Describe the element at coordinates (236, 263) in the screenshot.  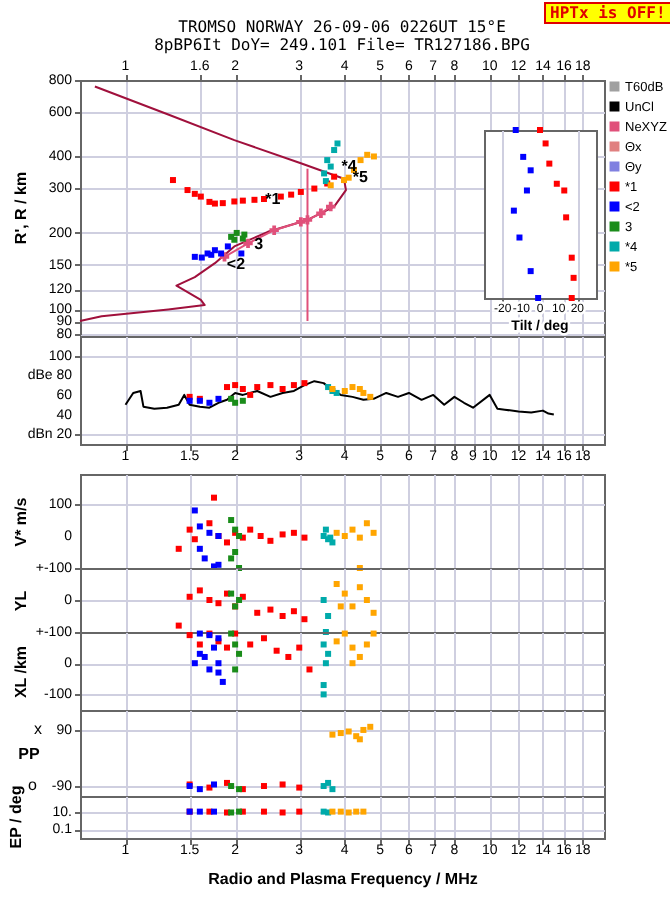
I see `annotation: <2` at that location.